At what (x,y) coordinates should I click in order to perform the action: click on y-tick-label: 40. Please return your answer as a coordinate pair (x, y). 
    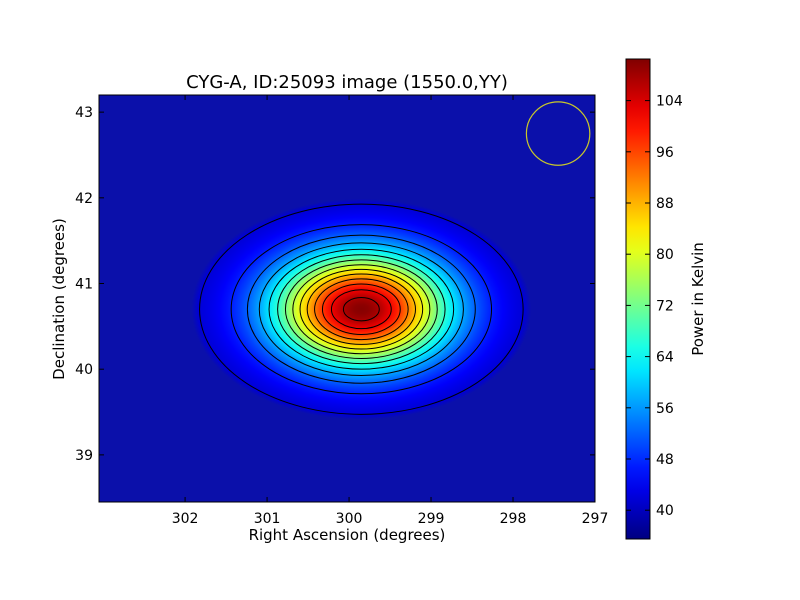
    Looking at the image, I should click on (84, 370).